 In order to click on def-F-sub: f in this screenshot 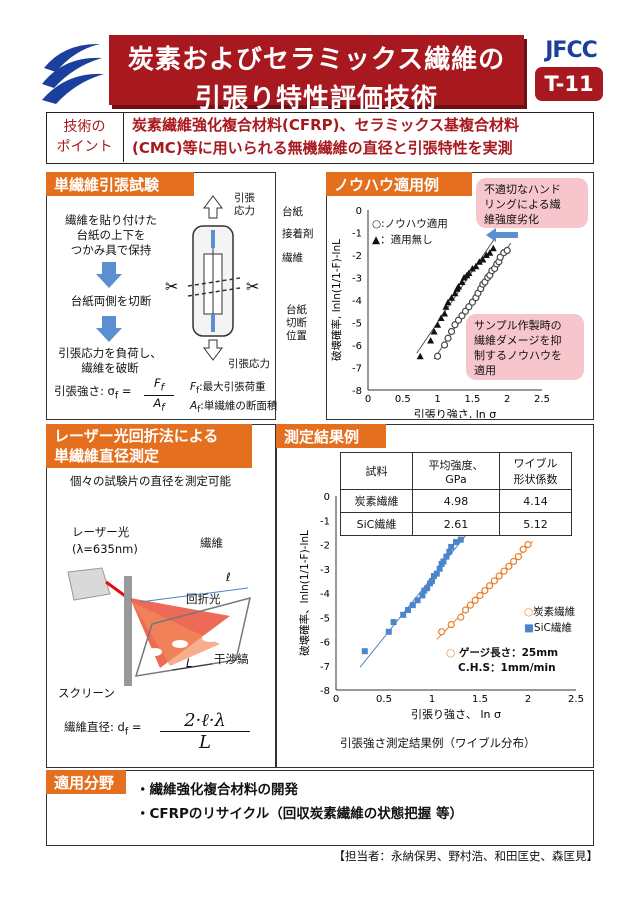, I will do `click(198, 391)`.